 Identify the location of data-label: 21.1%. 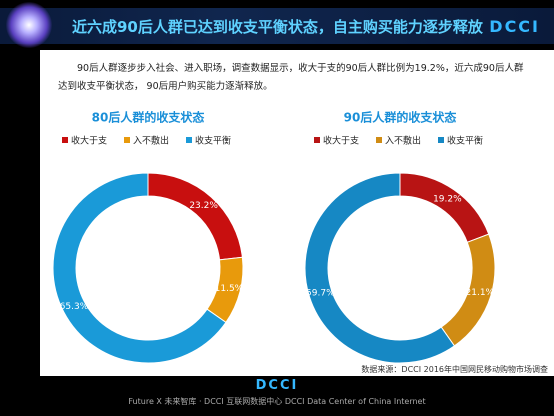
(480, 293).